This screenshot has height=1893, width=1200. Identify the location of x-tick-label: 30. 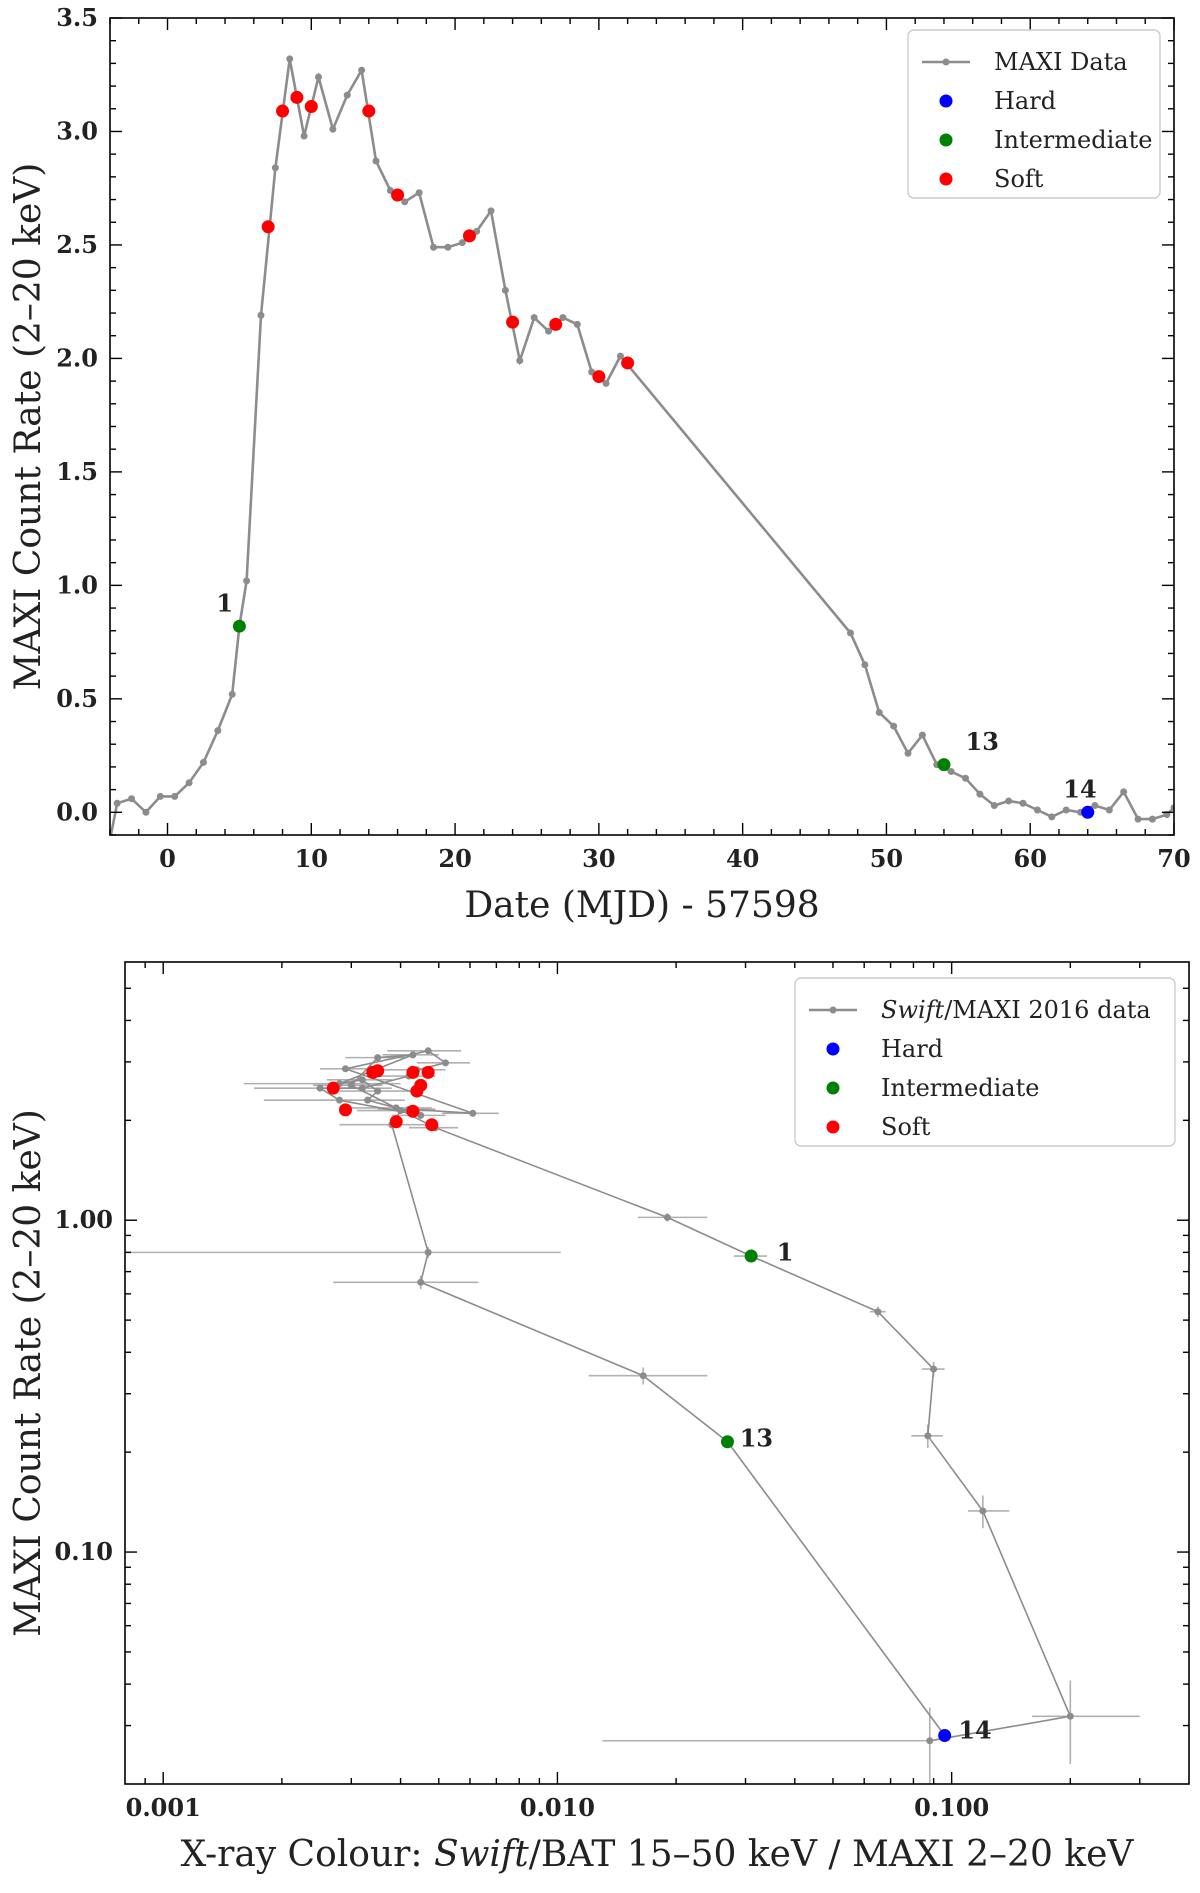
(598, 858).